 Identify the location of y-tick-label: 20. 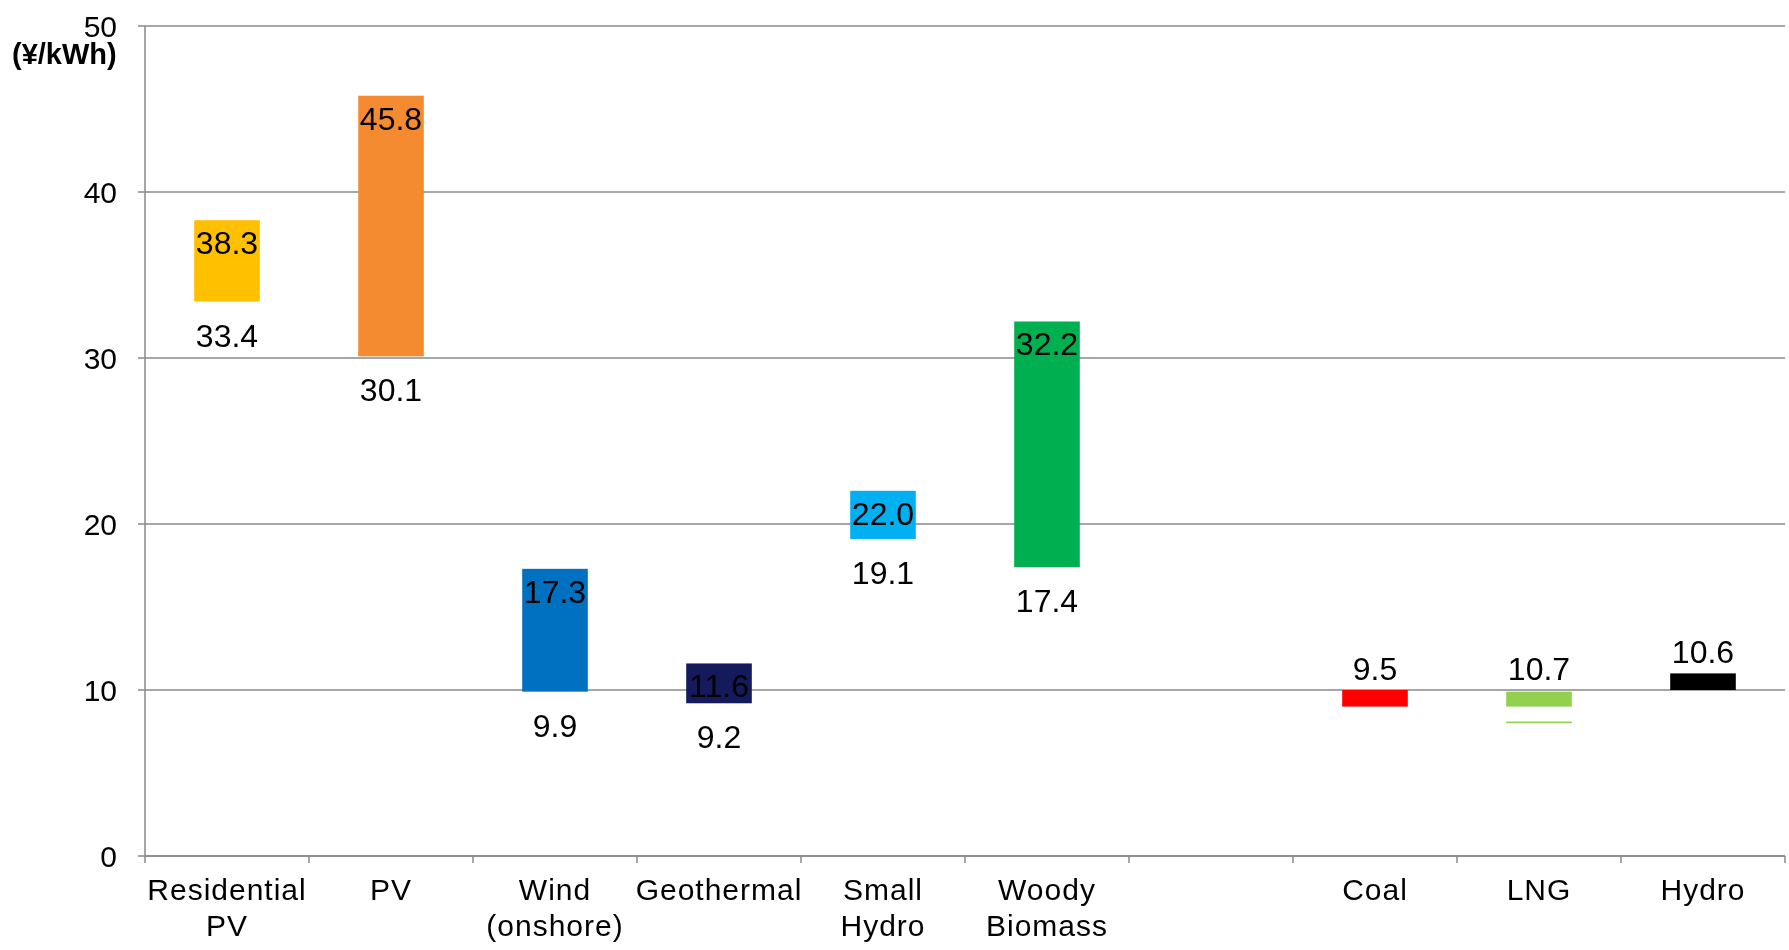
(100, 524).